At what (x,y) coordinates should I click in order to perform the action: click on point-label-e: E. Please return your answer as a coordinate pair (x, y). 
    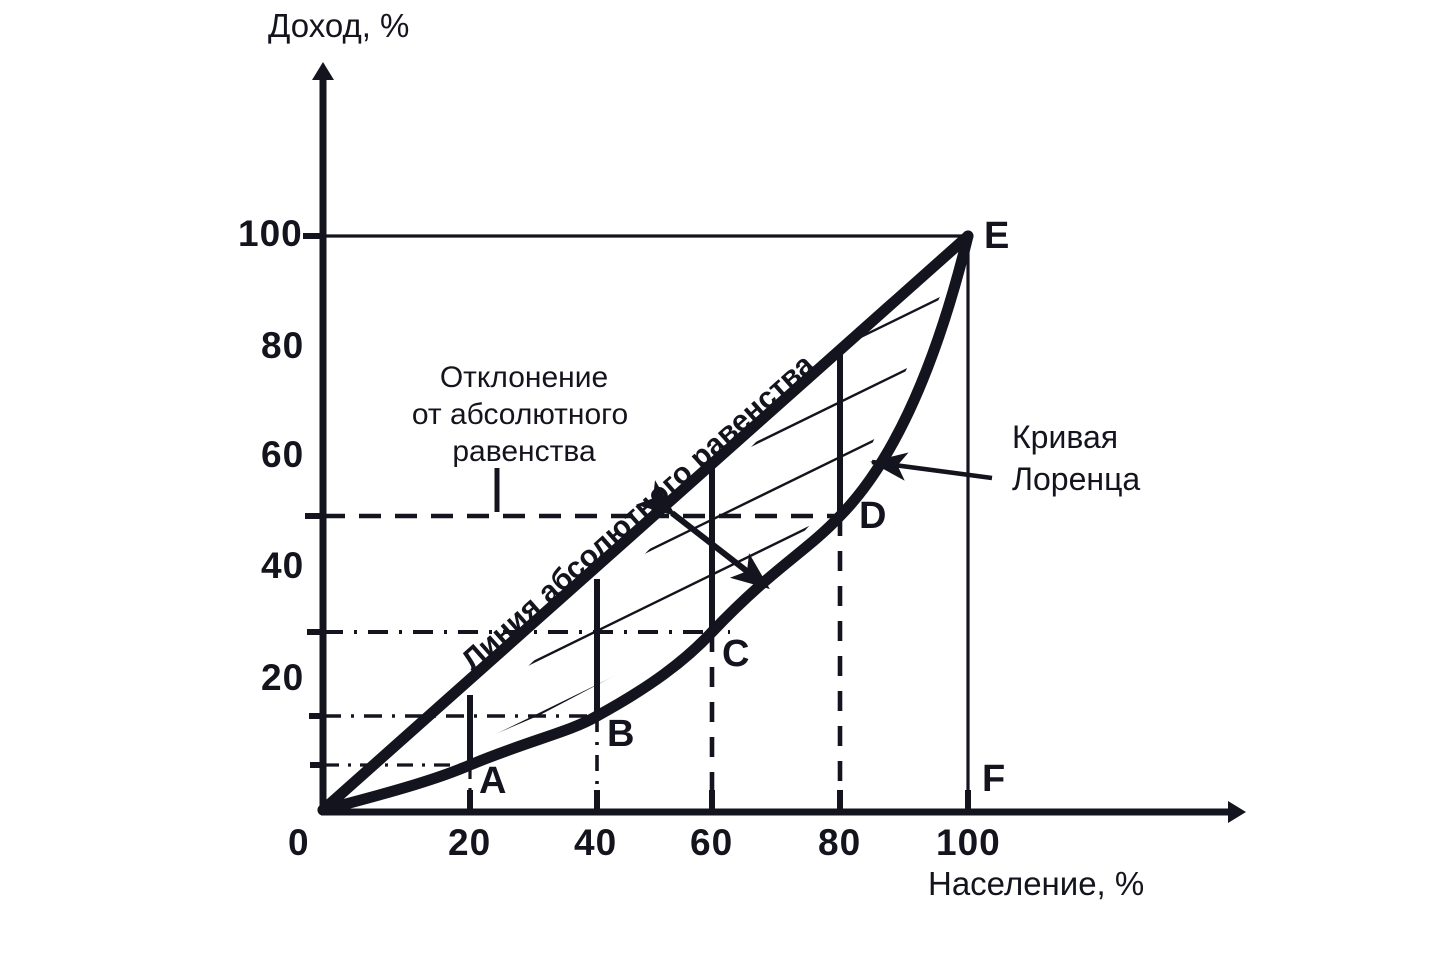
    Looking at the image, I should click on (997, 236).